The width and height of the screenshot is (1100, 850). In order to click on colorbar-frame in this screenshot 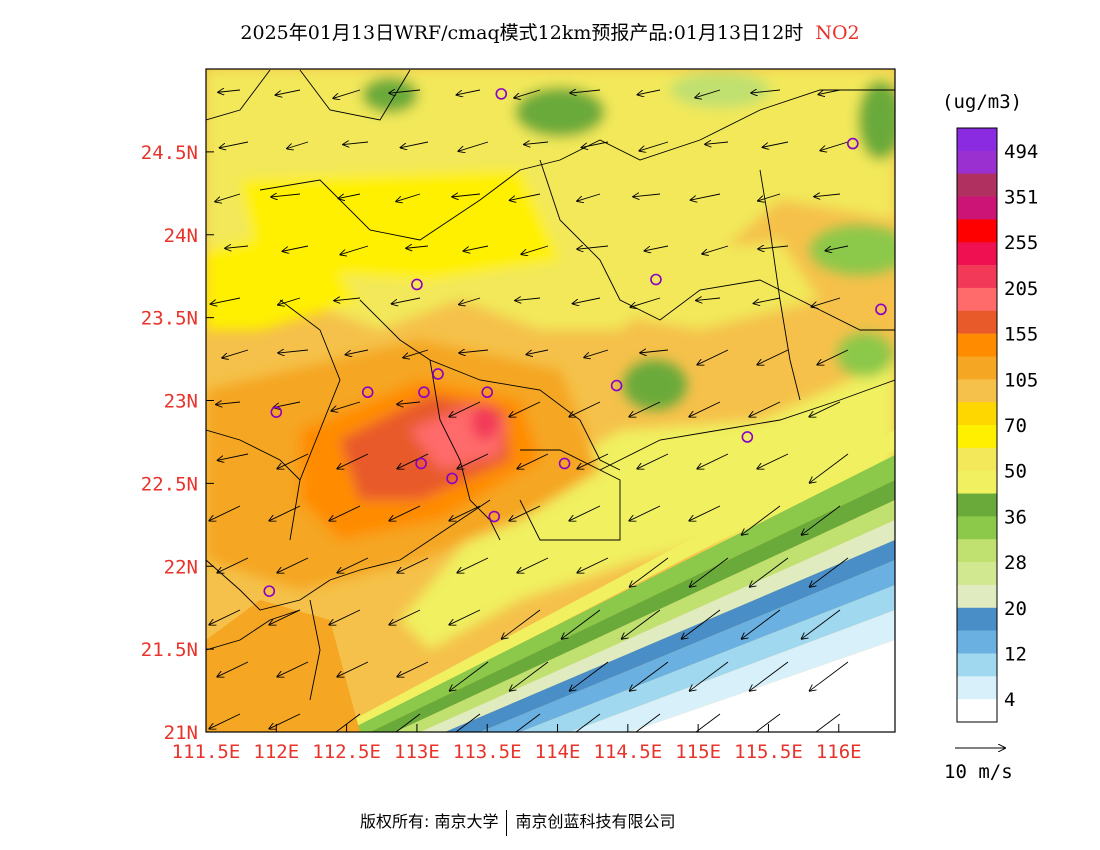, I will do `click(977, 425)`.